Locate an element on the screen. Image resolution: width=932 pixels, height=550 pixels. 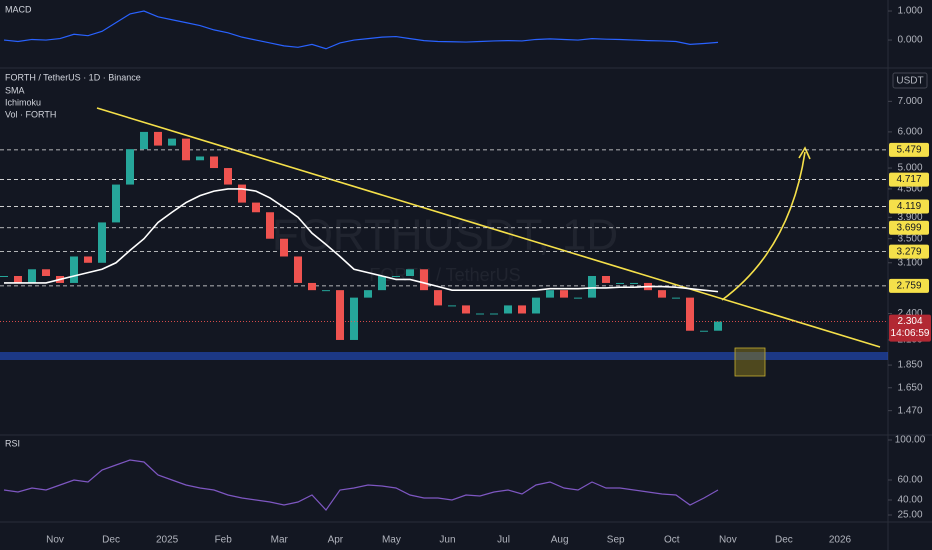
y-tick-label: 3.100 is located at coordinates (909, 262).